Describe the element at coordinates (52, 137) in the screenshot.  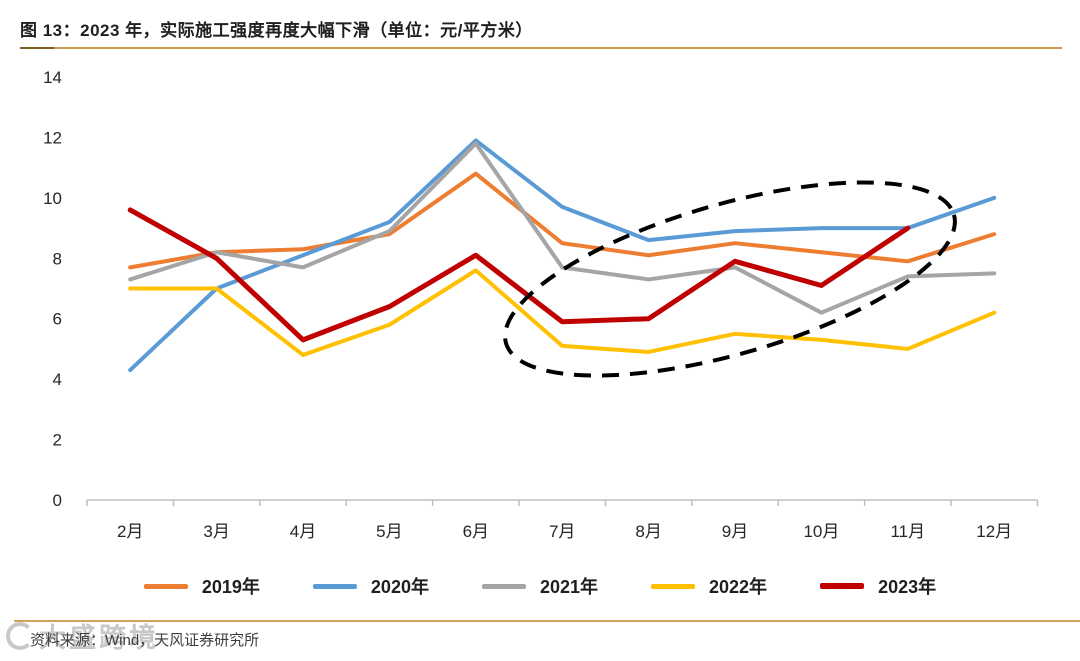
I see `y-tick-label: 12` at that location.